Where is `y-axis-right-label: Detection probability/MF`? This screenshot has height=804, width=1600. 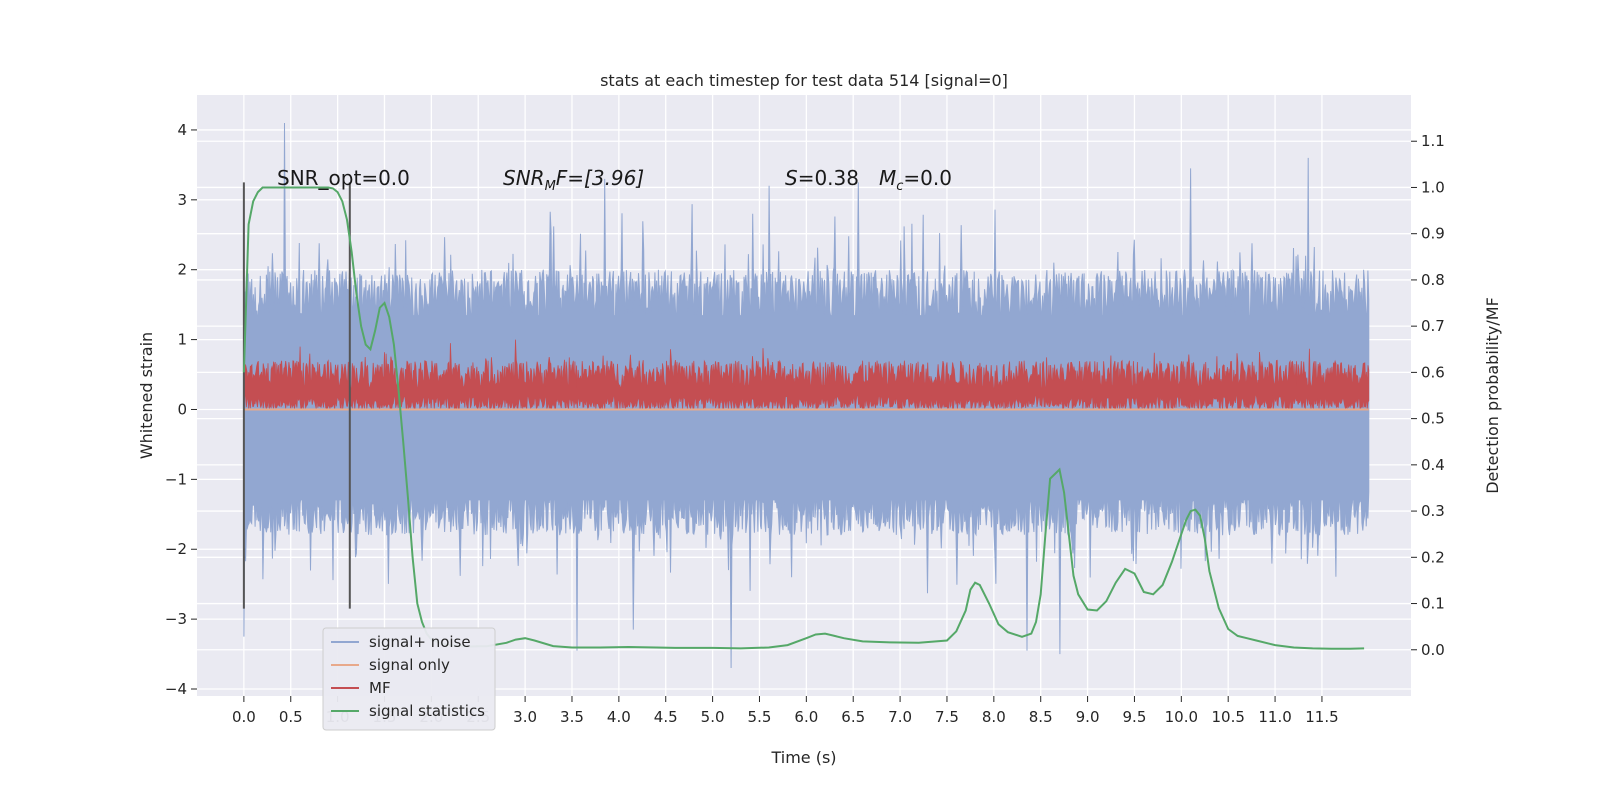 y-axis-right-label: Detection probability/MF is located at coordinates (1492, 395).